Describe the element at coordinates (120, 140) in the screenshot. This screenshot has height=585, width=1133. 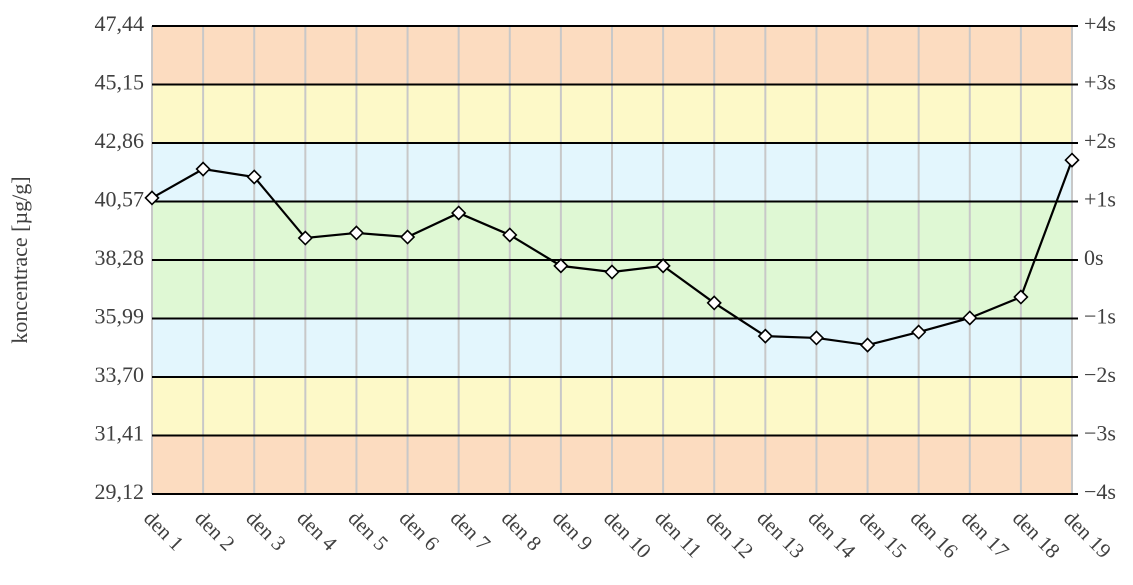
I see `y-tick-label: 42,86` at that location.